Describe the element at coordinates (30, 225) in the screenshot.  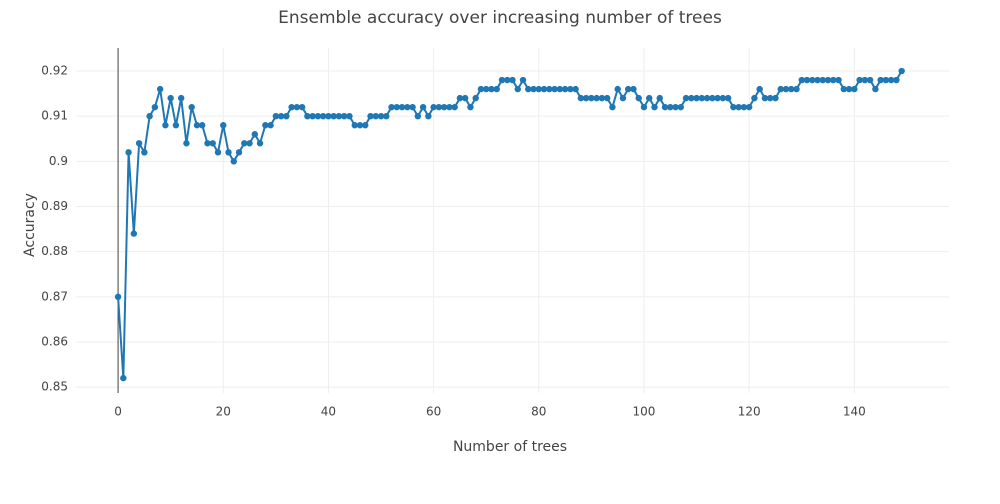
I see `y-axis-title: Accuracy` at that location.